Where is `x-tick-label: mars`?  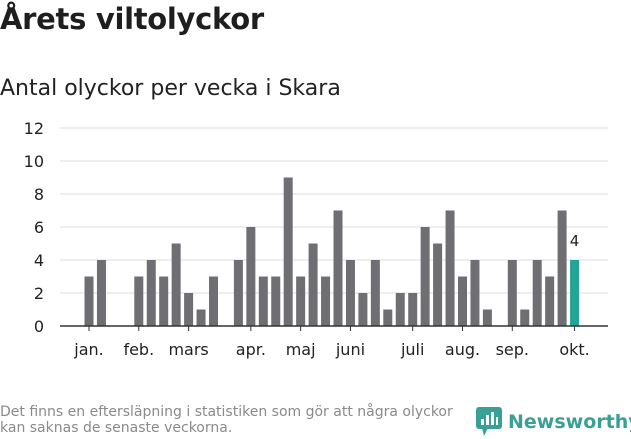
x-tick-label: mars is located at coordinates (188, 349).